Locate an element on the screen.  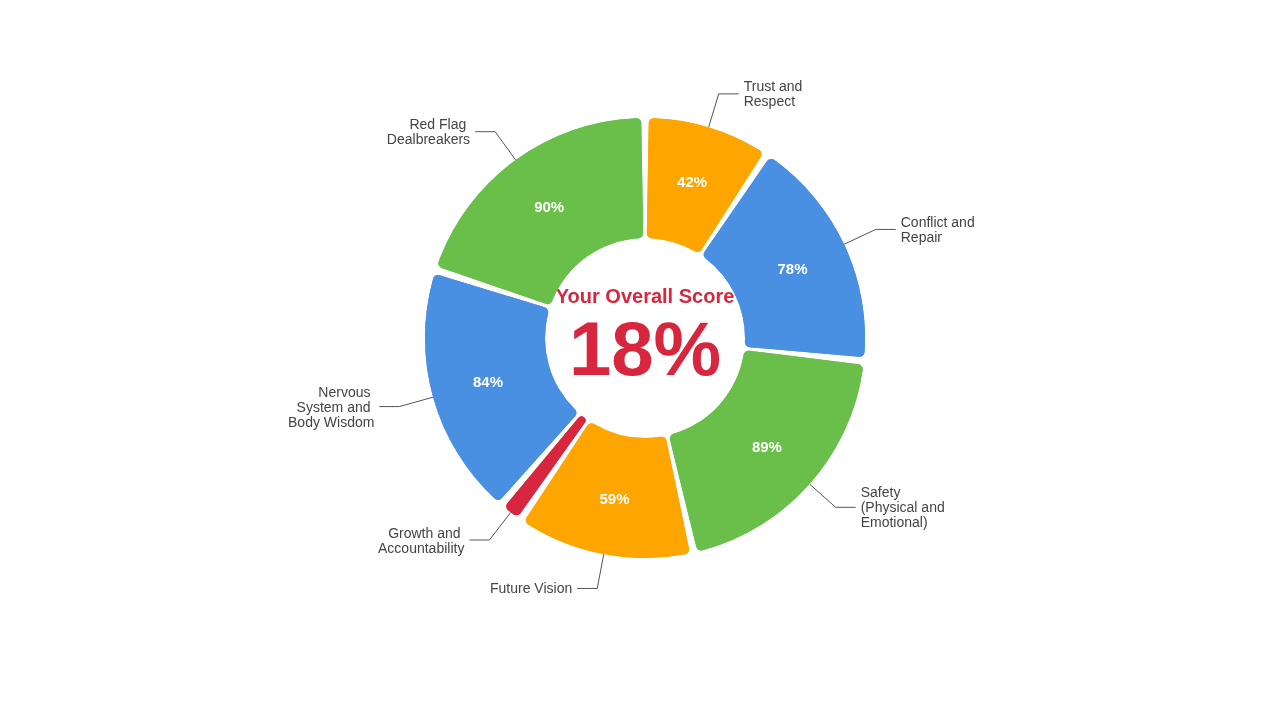
slice-label: Safety (Physical and Emotional) is located at coordinates (904, 507).